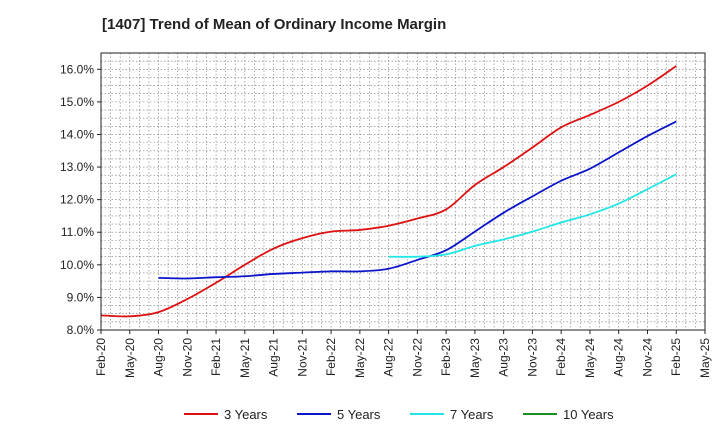 The width and height of the screenshot is (720, 440). Describe the element at coordinates (77, 69) in the screenshot. I see `y-tick-label: 16.0%` at that location.